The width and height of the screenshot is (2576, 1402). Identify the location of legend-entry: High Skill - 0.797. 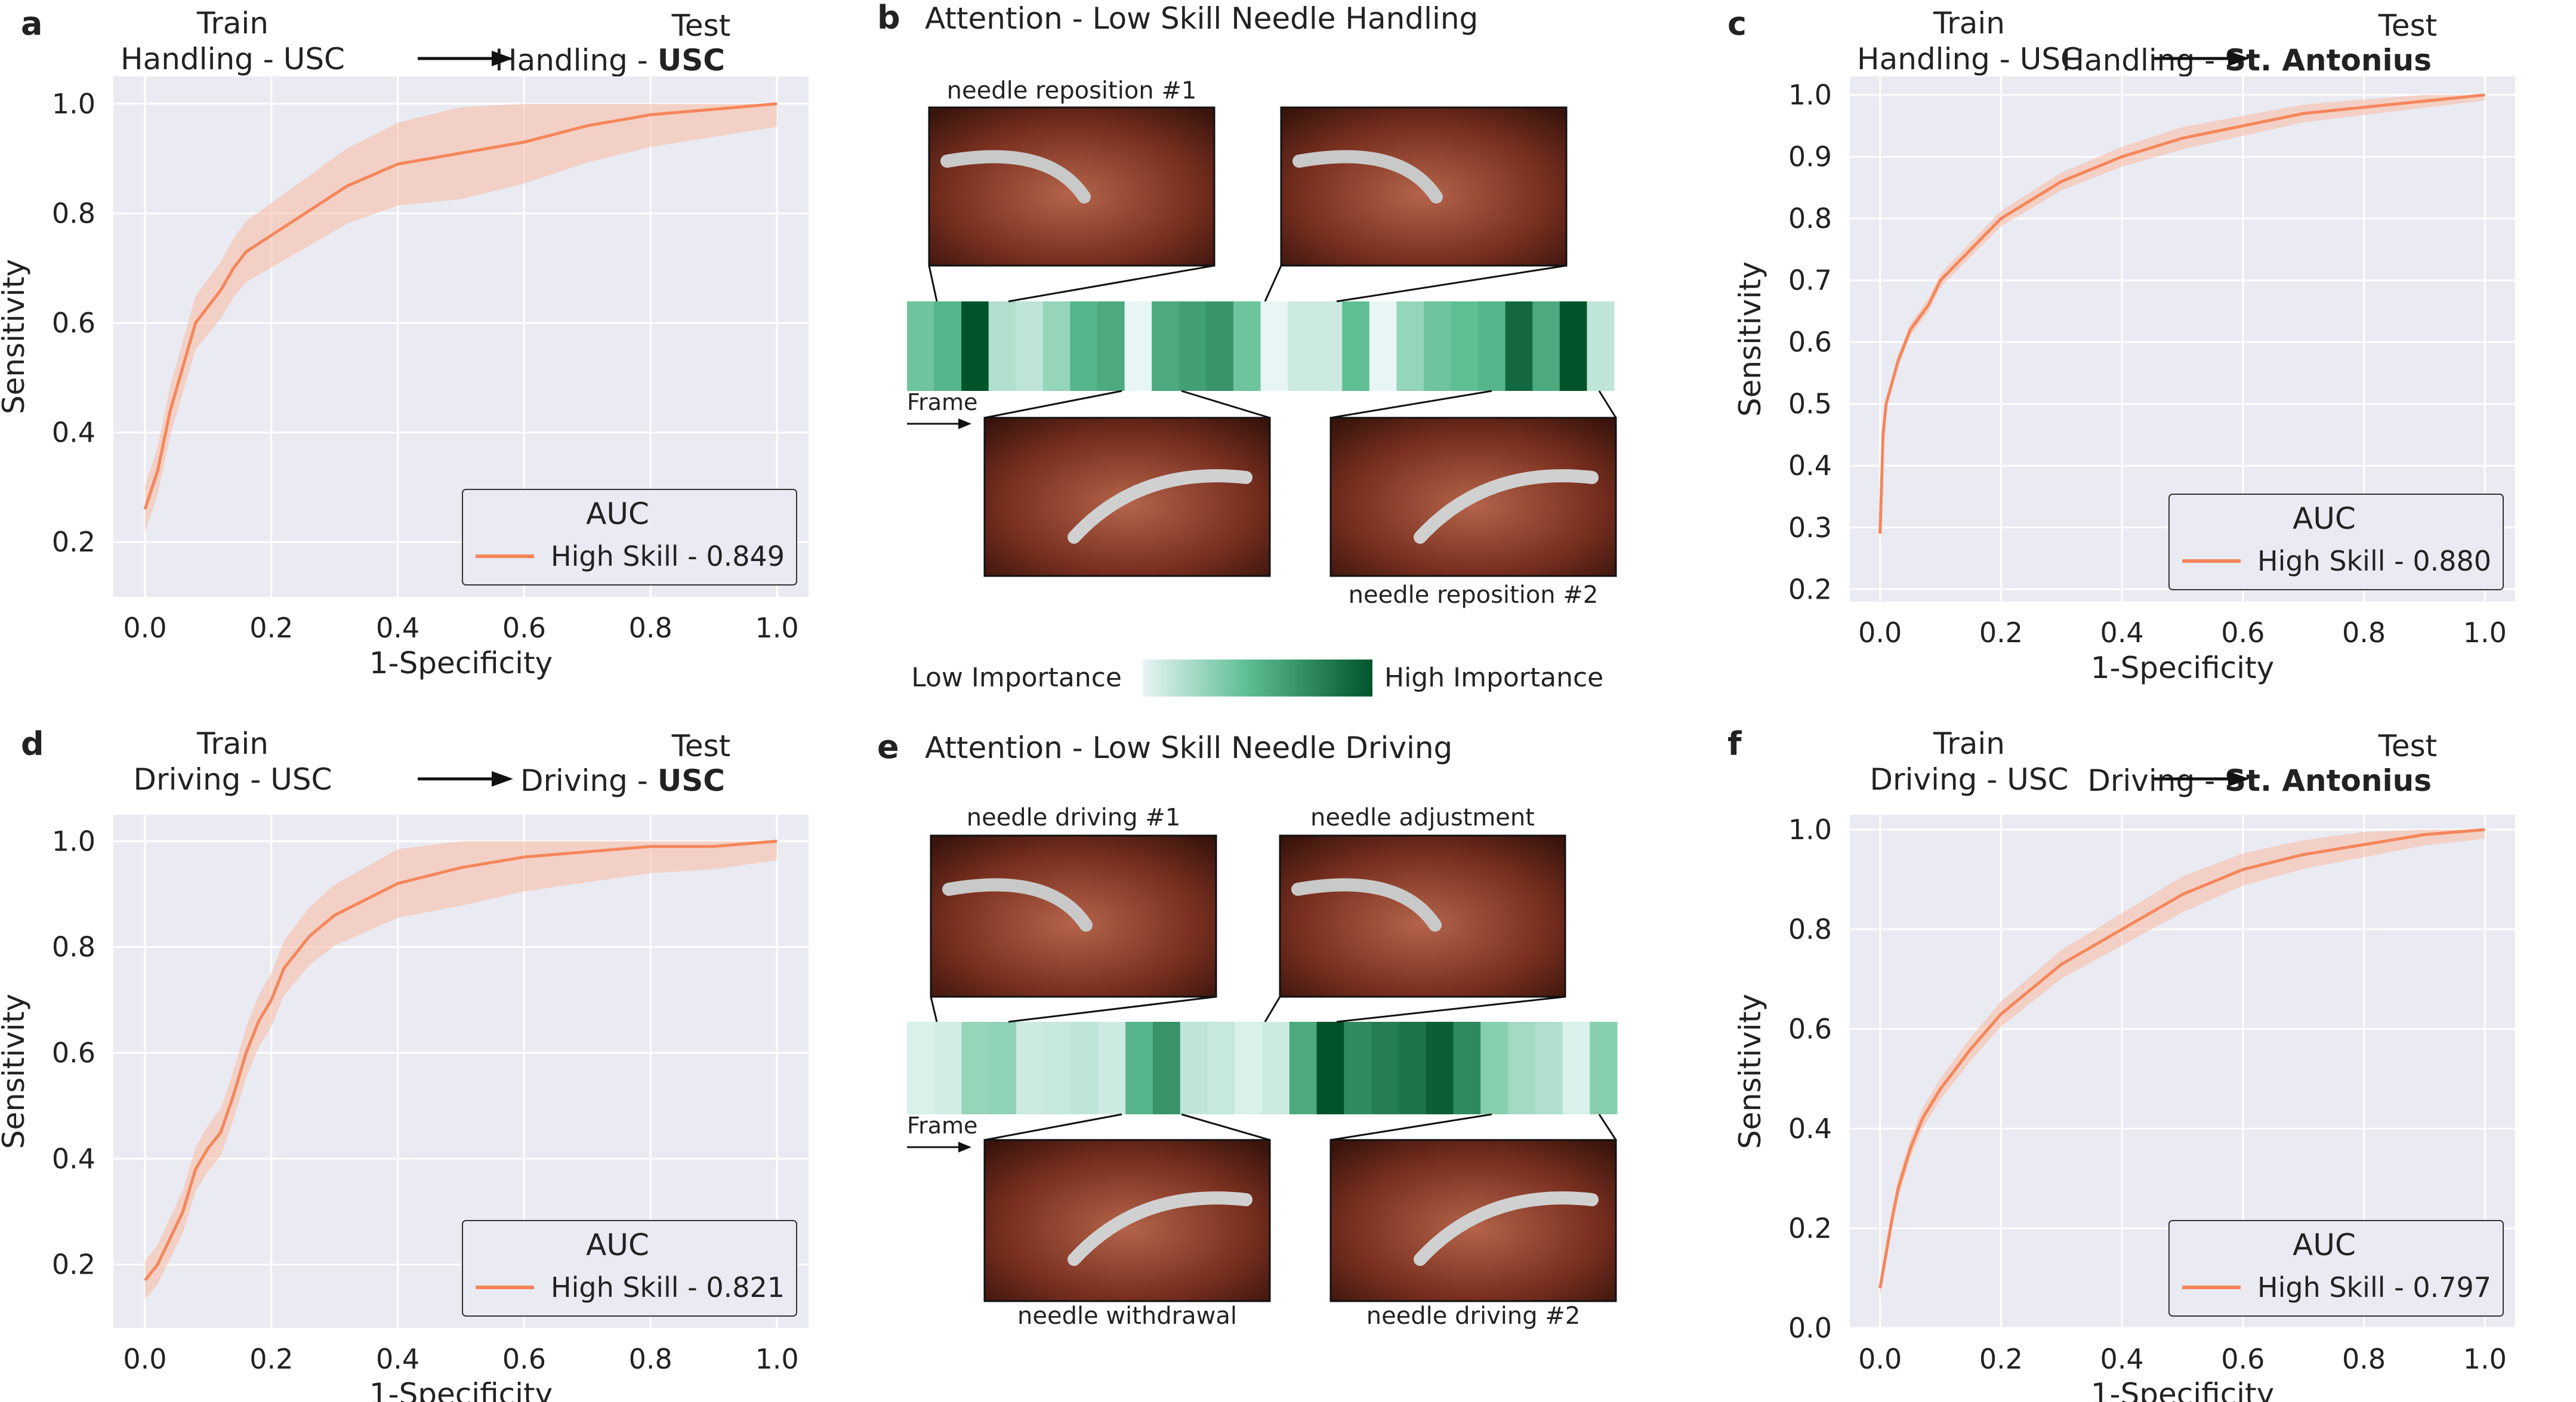
(2374, 1287).